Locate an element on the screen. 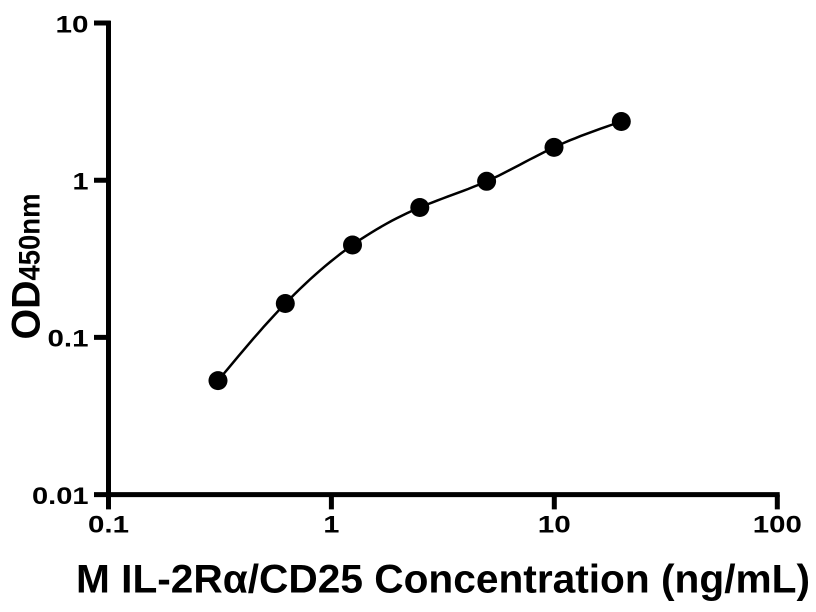 The height and width of the screenshot is (612, 816). svg-text: 100 is located at coordinates (777, 525).